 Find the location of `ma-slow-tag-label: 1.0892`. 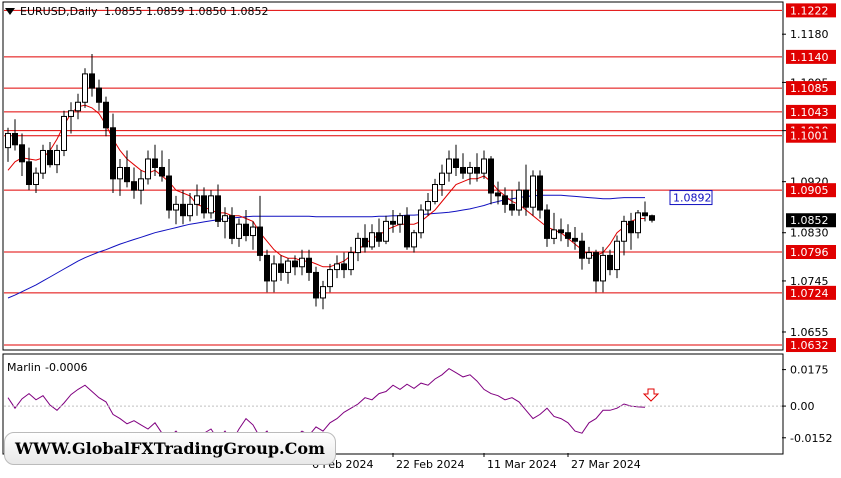

ma-slow-tag-label: 1.0892 is located at coordinates (692, 198).